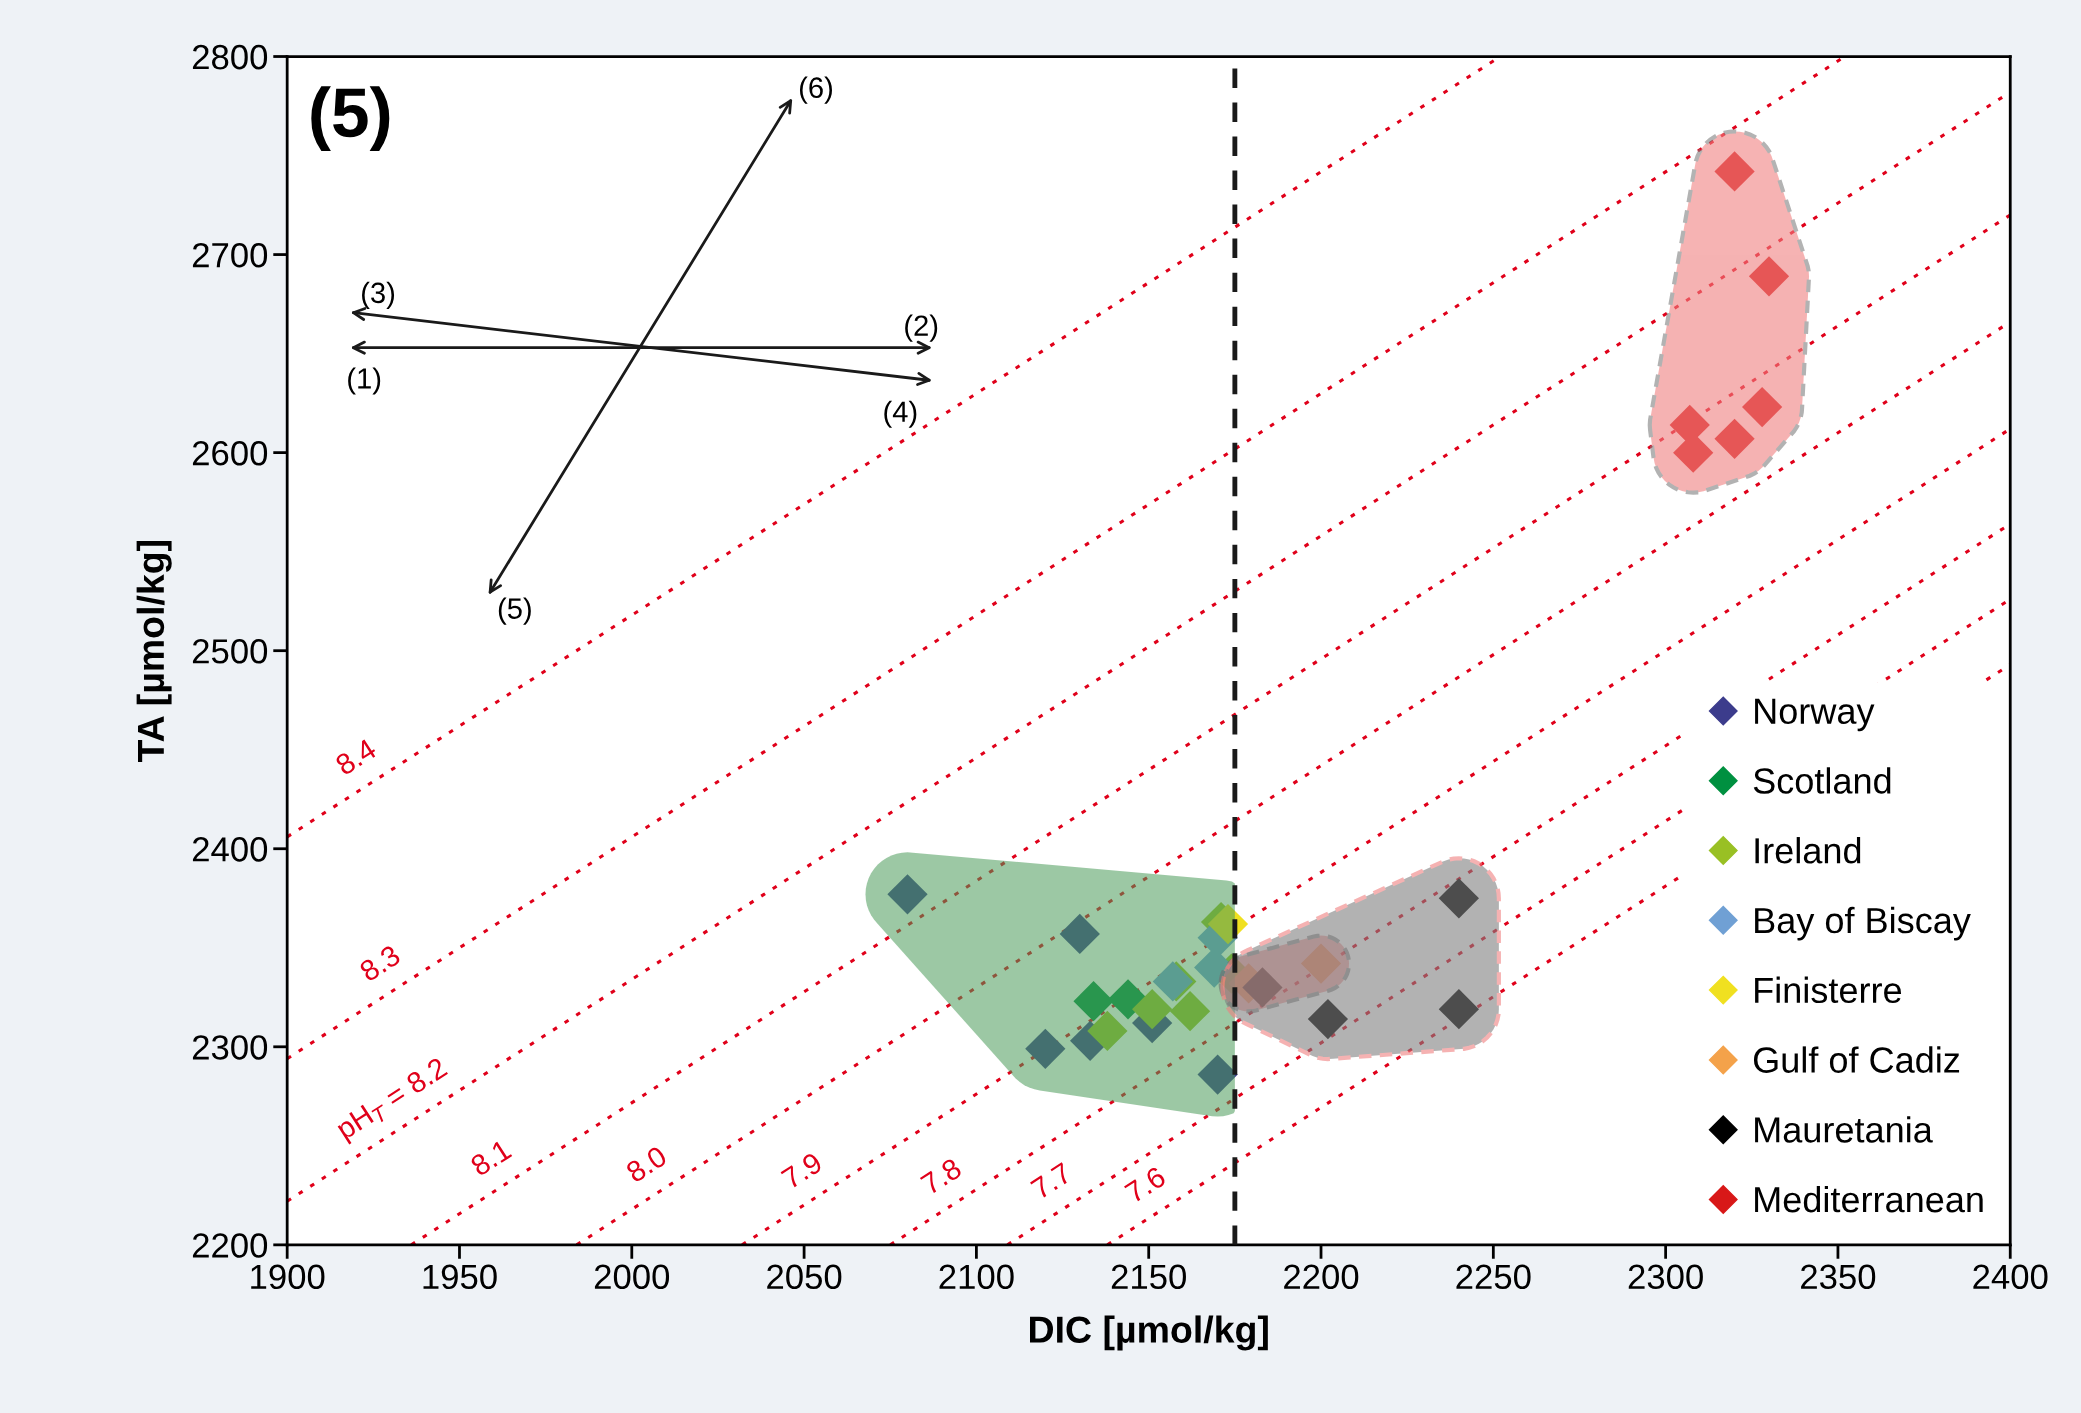 The image size is (2081, 1413). I want to click on text: 8.0, so click(646, 1164).